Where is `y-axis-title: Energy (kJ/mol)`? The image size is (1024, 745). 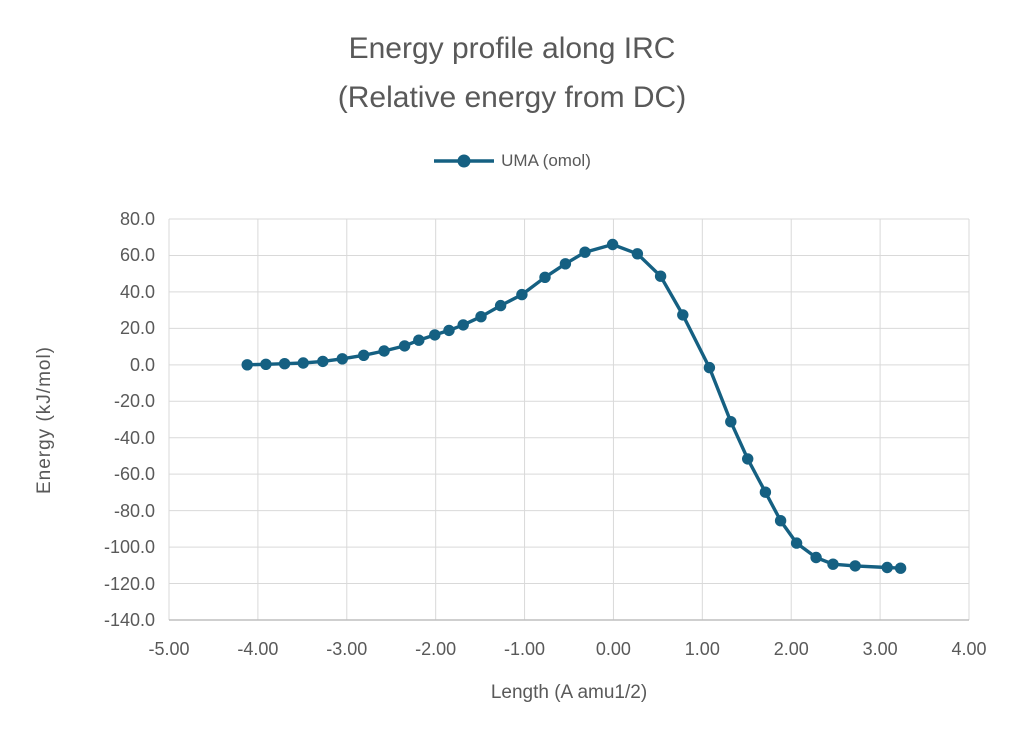
y-axis-title: Energy (kJ/mol) is located at coordinates (44, 420).